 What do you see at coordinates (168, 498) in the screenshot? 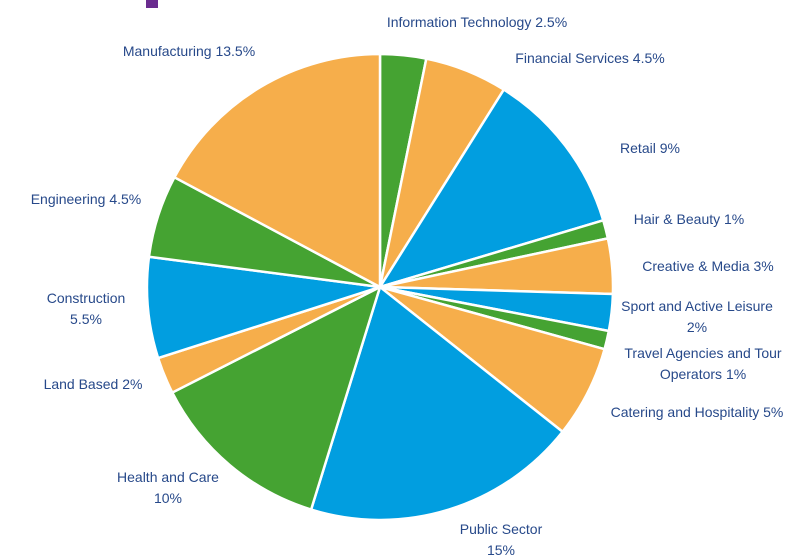
I see `value-label: 10%` at bounding box center [168, 498].